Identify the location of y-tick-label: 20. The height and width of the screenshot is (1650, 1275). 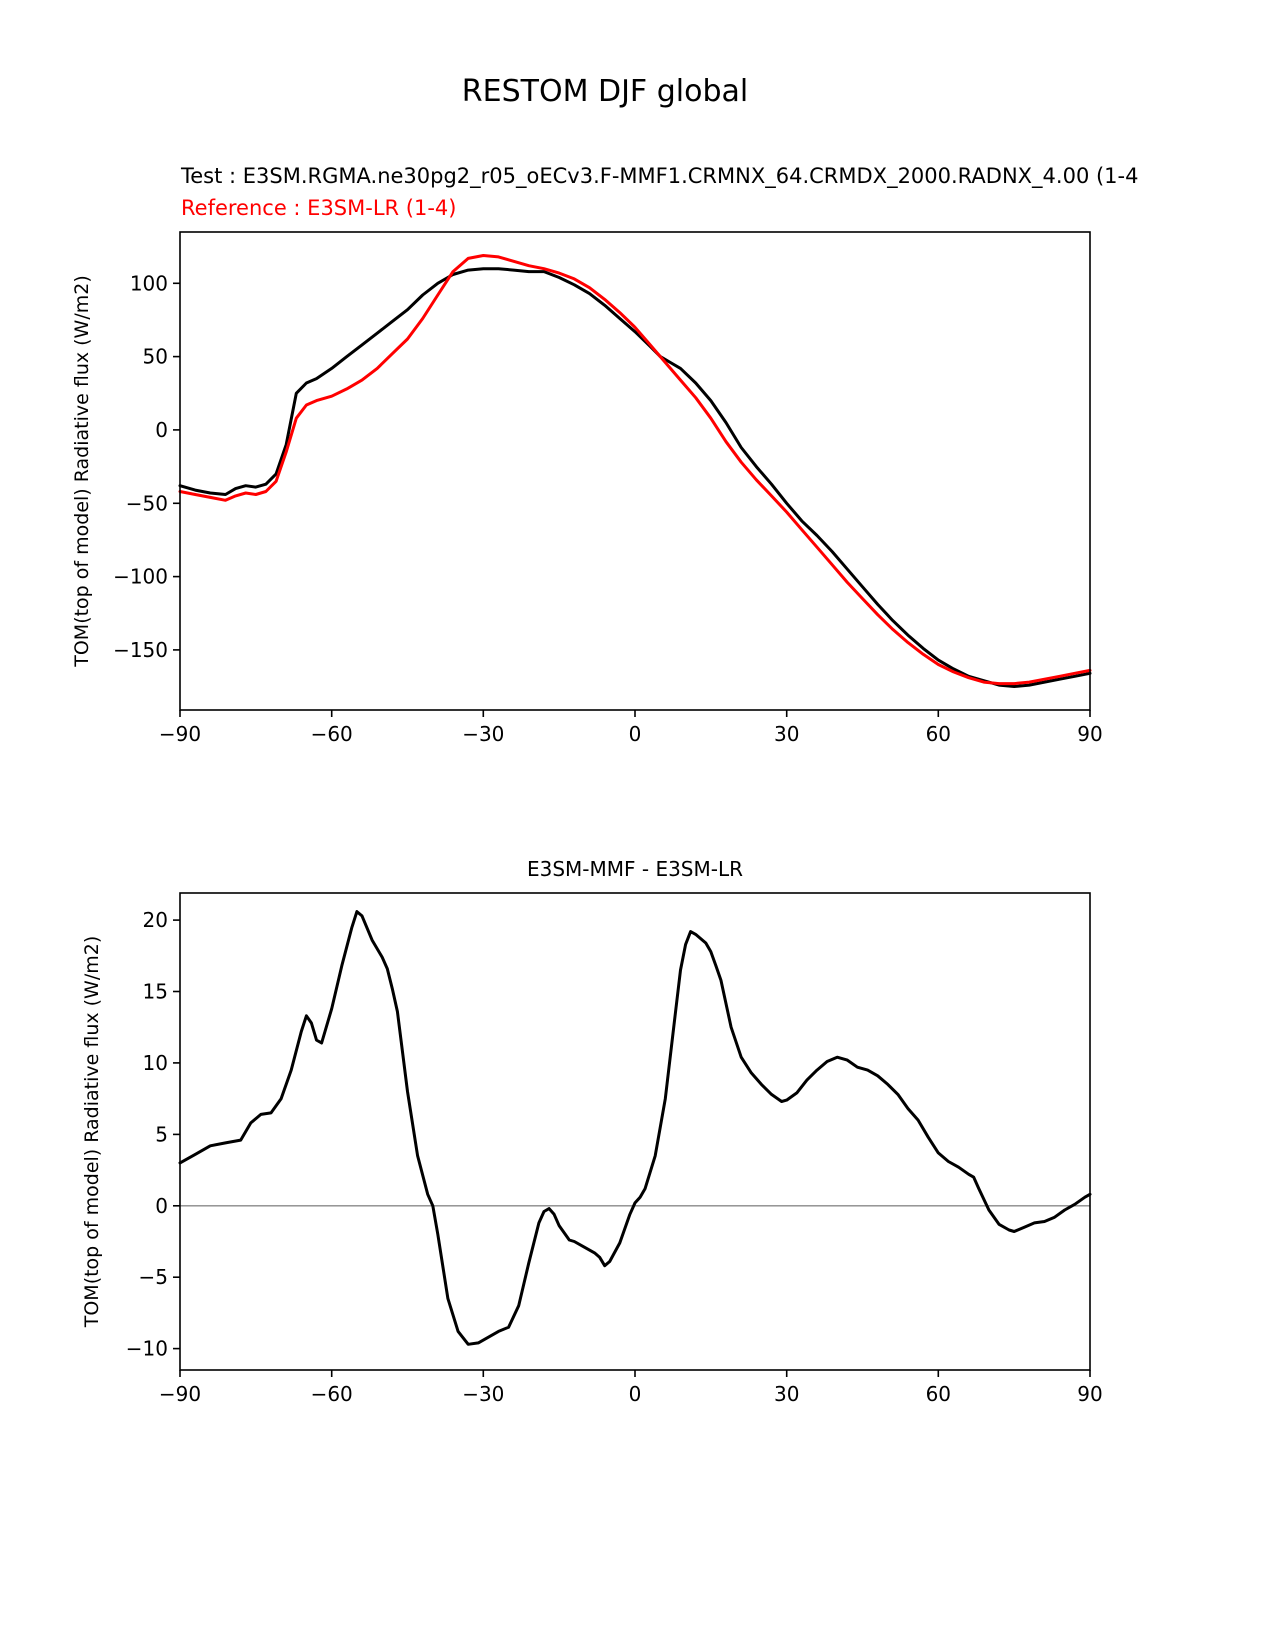
(155, 920).